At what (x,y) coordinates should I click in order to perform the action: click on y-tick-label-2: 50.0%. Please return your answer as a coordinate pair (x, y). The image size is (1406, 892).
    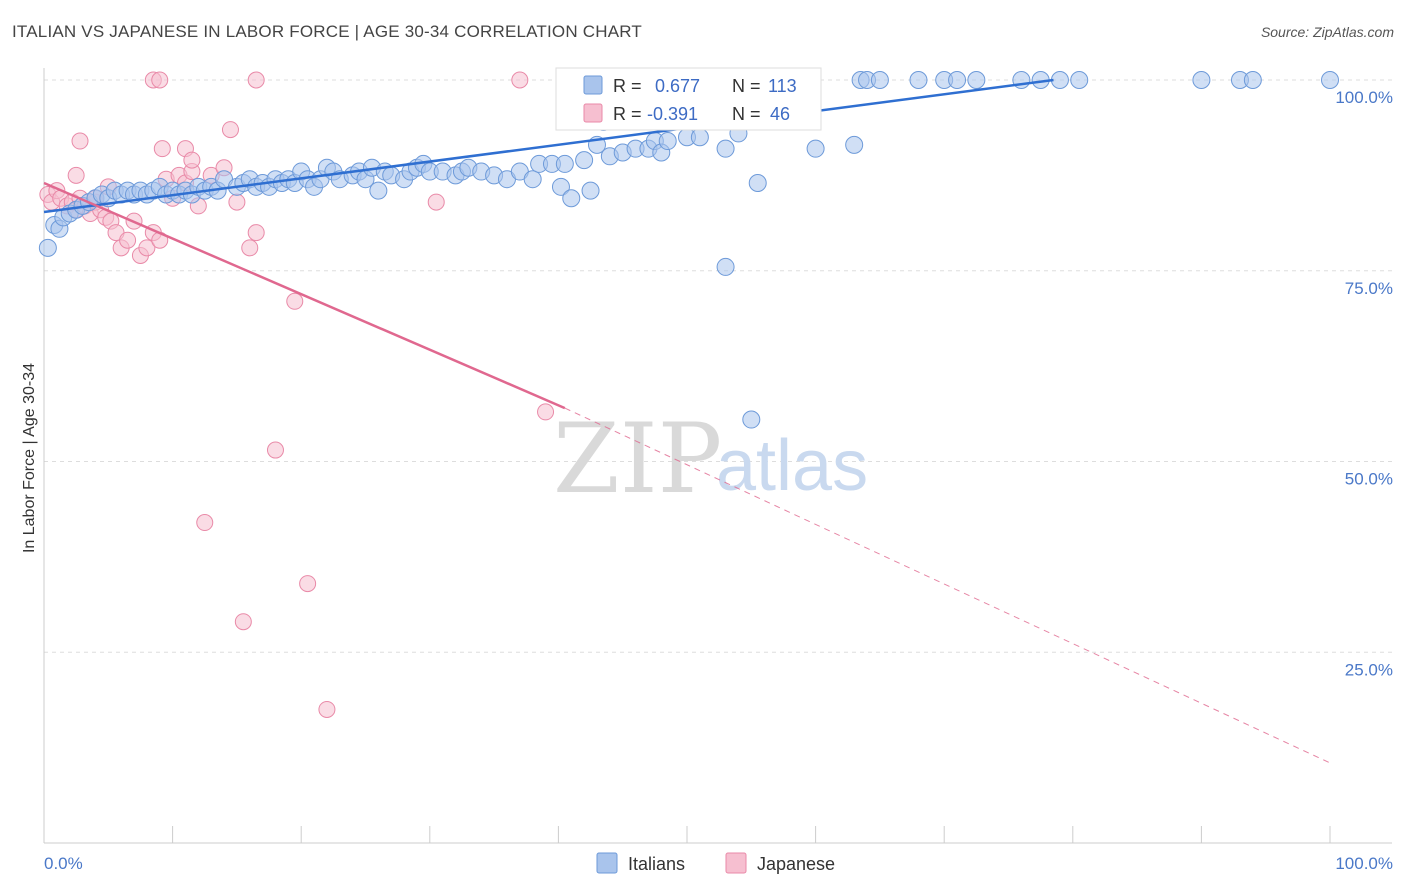
    Looking at the image, I should click on (1369, 479).